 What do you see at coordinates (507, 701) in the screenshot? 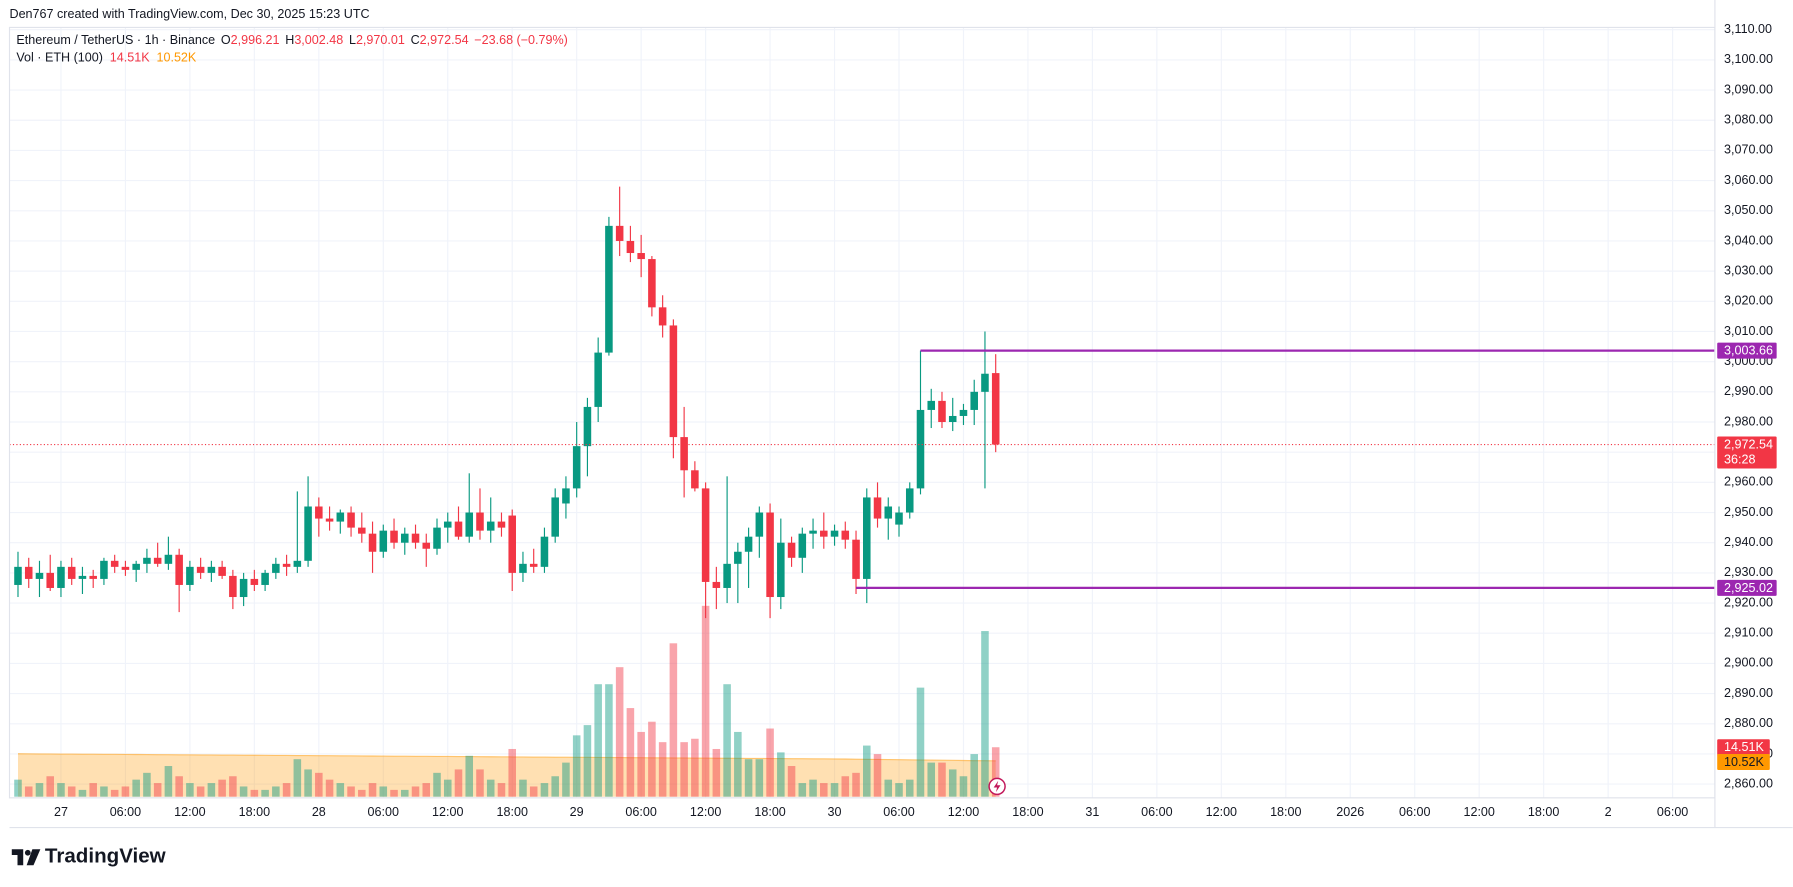
I see `volume-pane` at bounding box center [507, 701].